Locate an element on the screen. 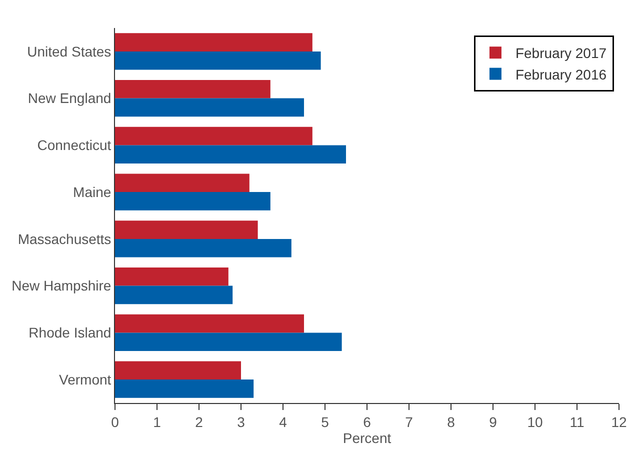  x-tick-label: 10 is located at coordinates (535, 422).